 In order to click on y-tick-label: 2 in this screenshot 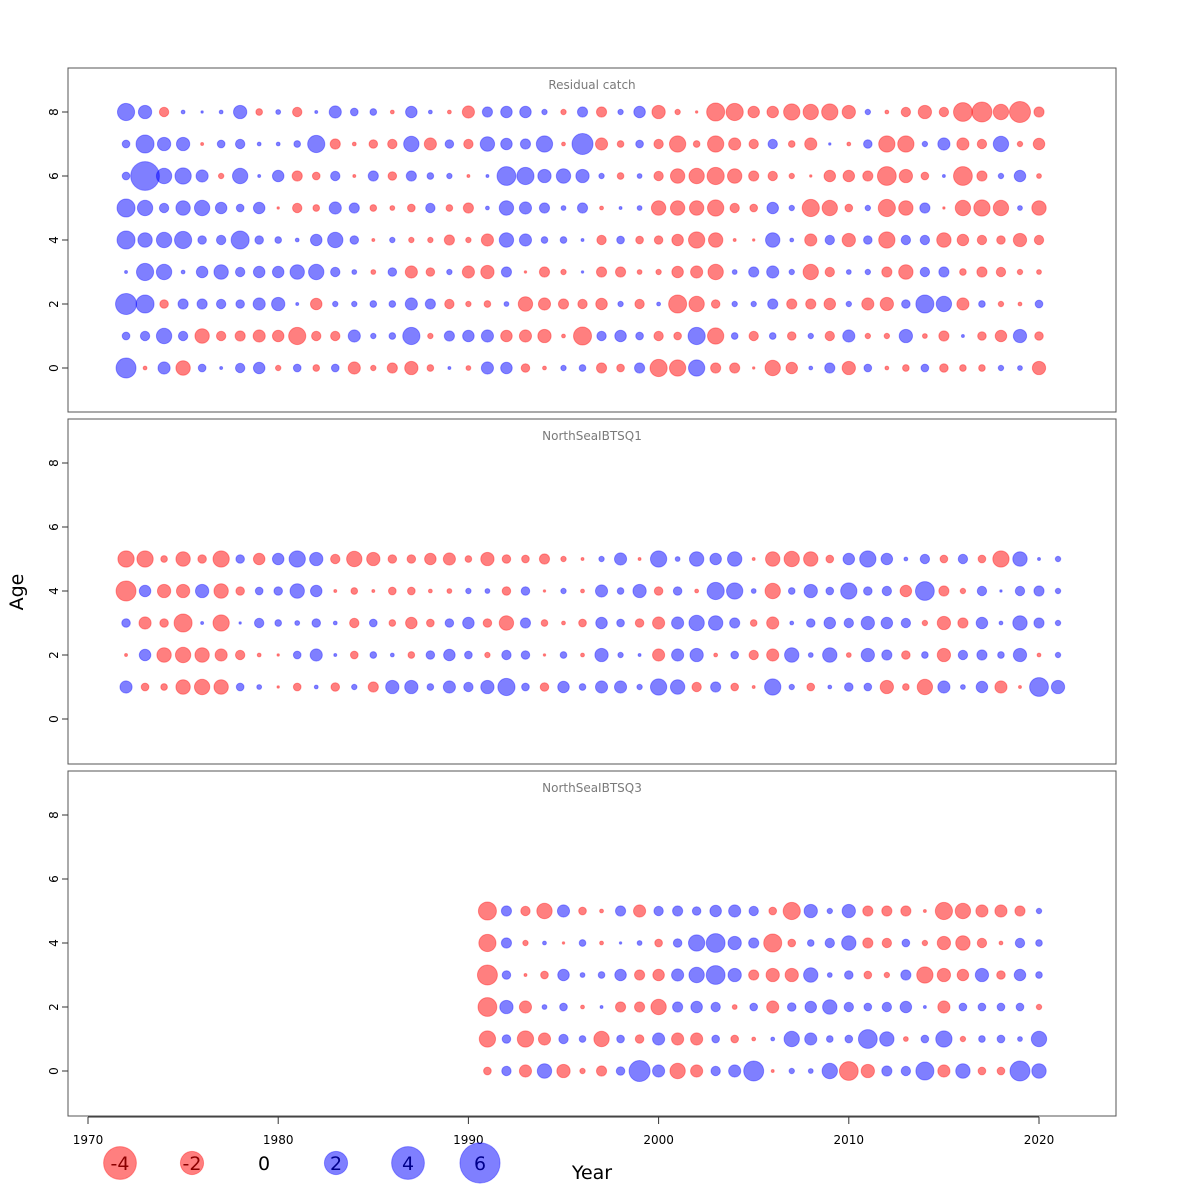, I will do `click(54, 1007)`.